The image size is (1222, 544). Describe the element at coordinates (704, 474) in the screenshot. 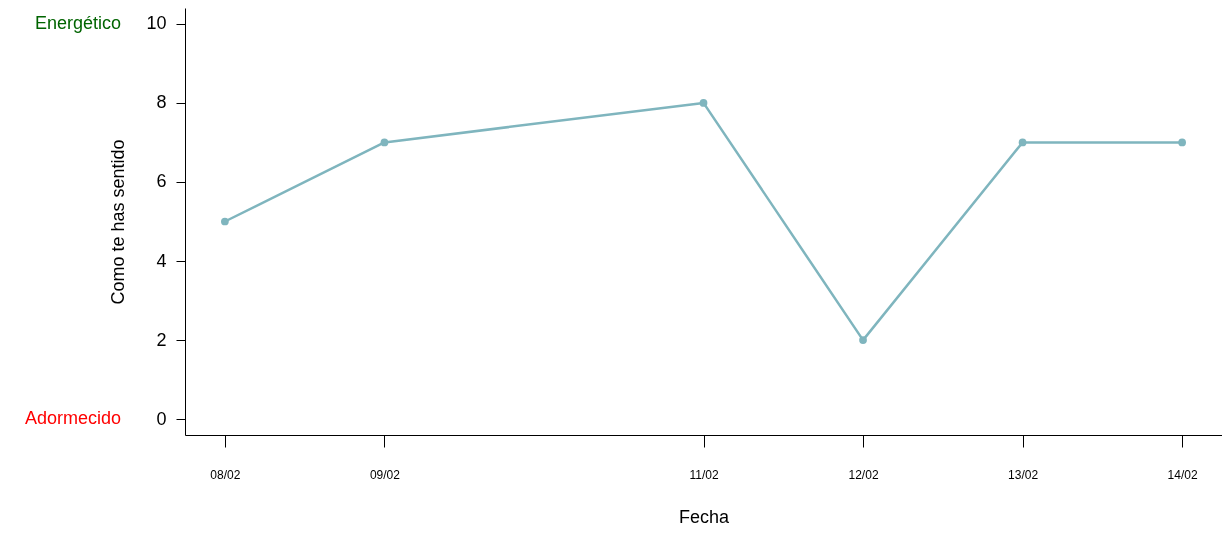

I see `x-tick-label: 11/02` at that location.